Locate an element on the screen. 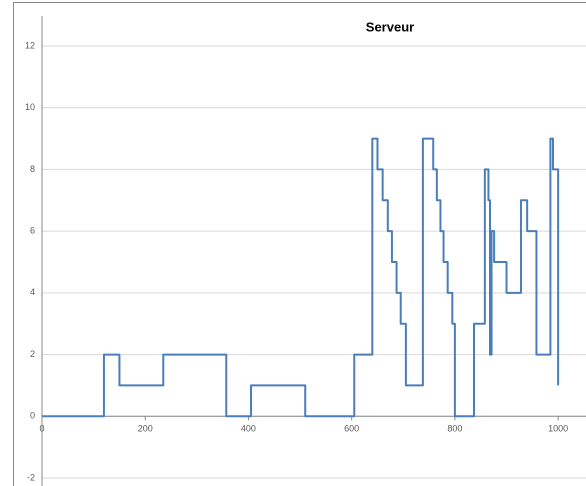 The height and width of the screenshot is (486, 586). y-tick-label: 12 is located at coordinates (30, 45).